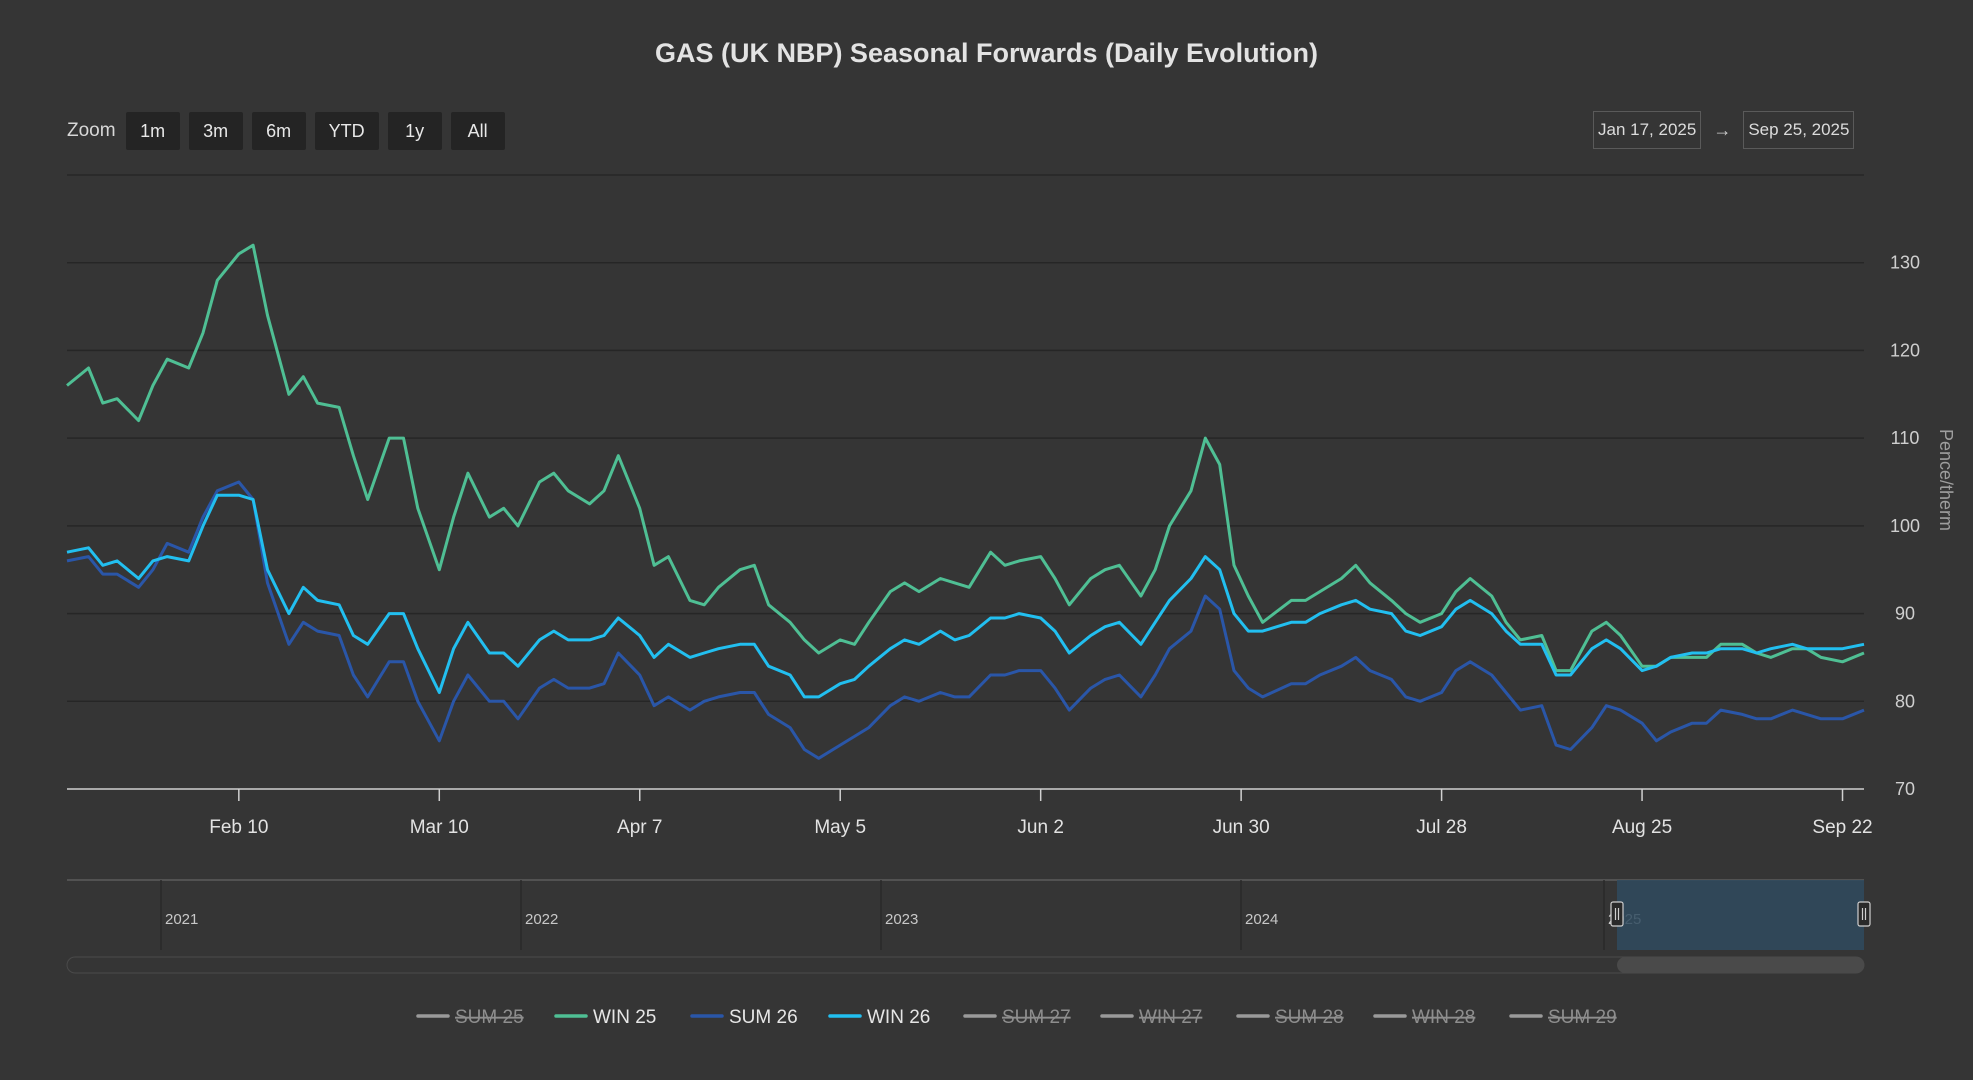 This screenshot has width=1973, height=1080. I want to click on legend-item-sum-26: SUM 26, so click(744, 1017).